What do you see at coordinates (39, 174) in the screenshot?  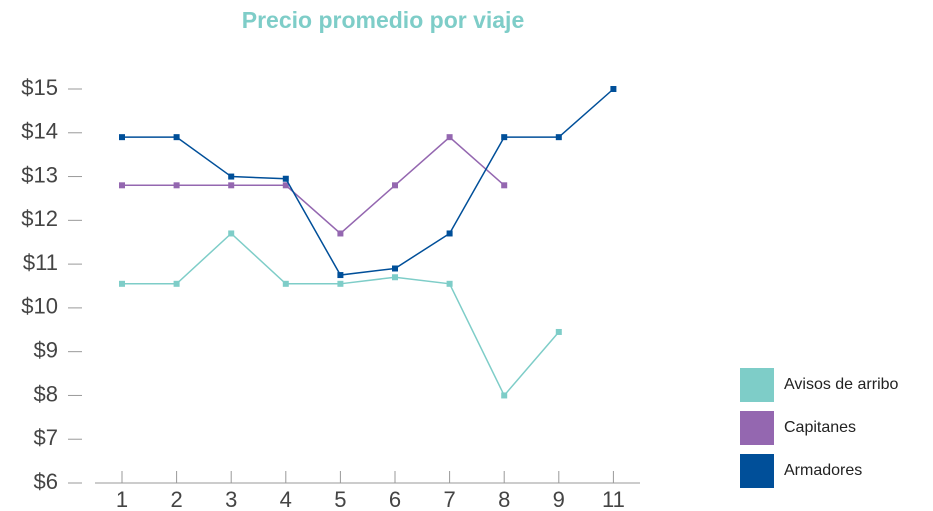 I see `y-tick-label: $13` at bounding box center [39, 174].